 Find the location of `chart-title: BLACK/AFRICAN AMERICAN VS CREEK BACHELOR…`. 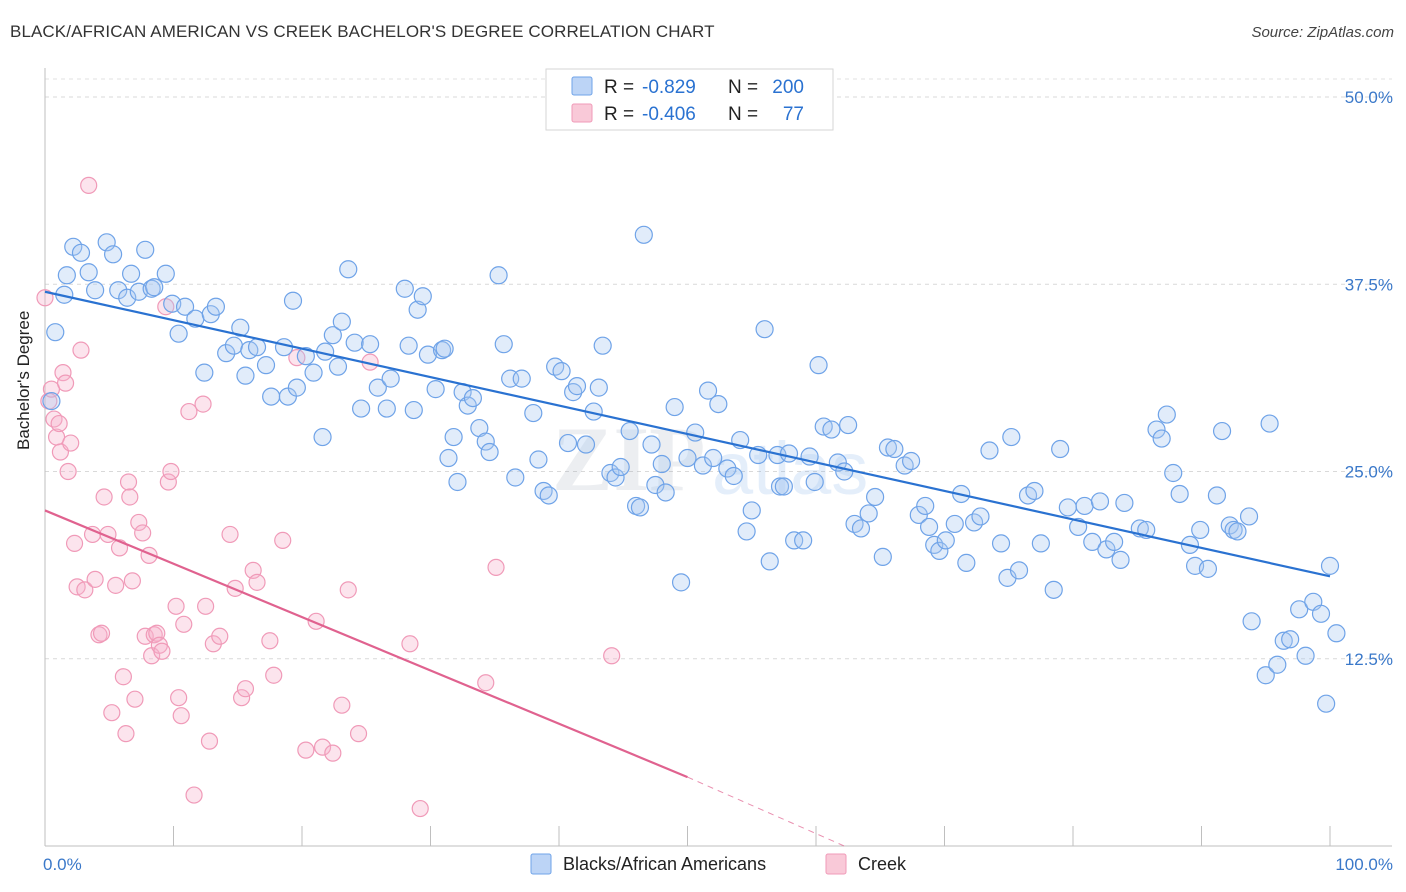

chart-title: BLACK/AFRICAN AMERICAN VS CREEK BACHELOR… is located at coordinates (362, 31).